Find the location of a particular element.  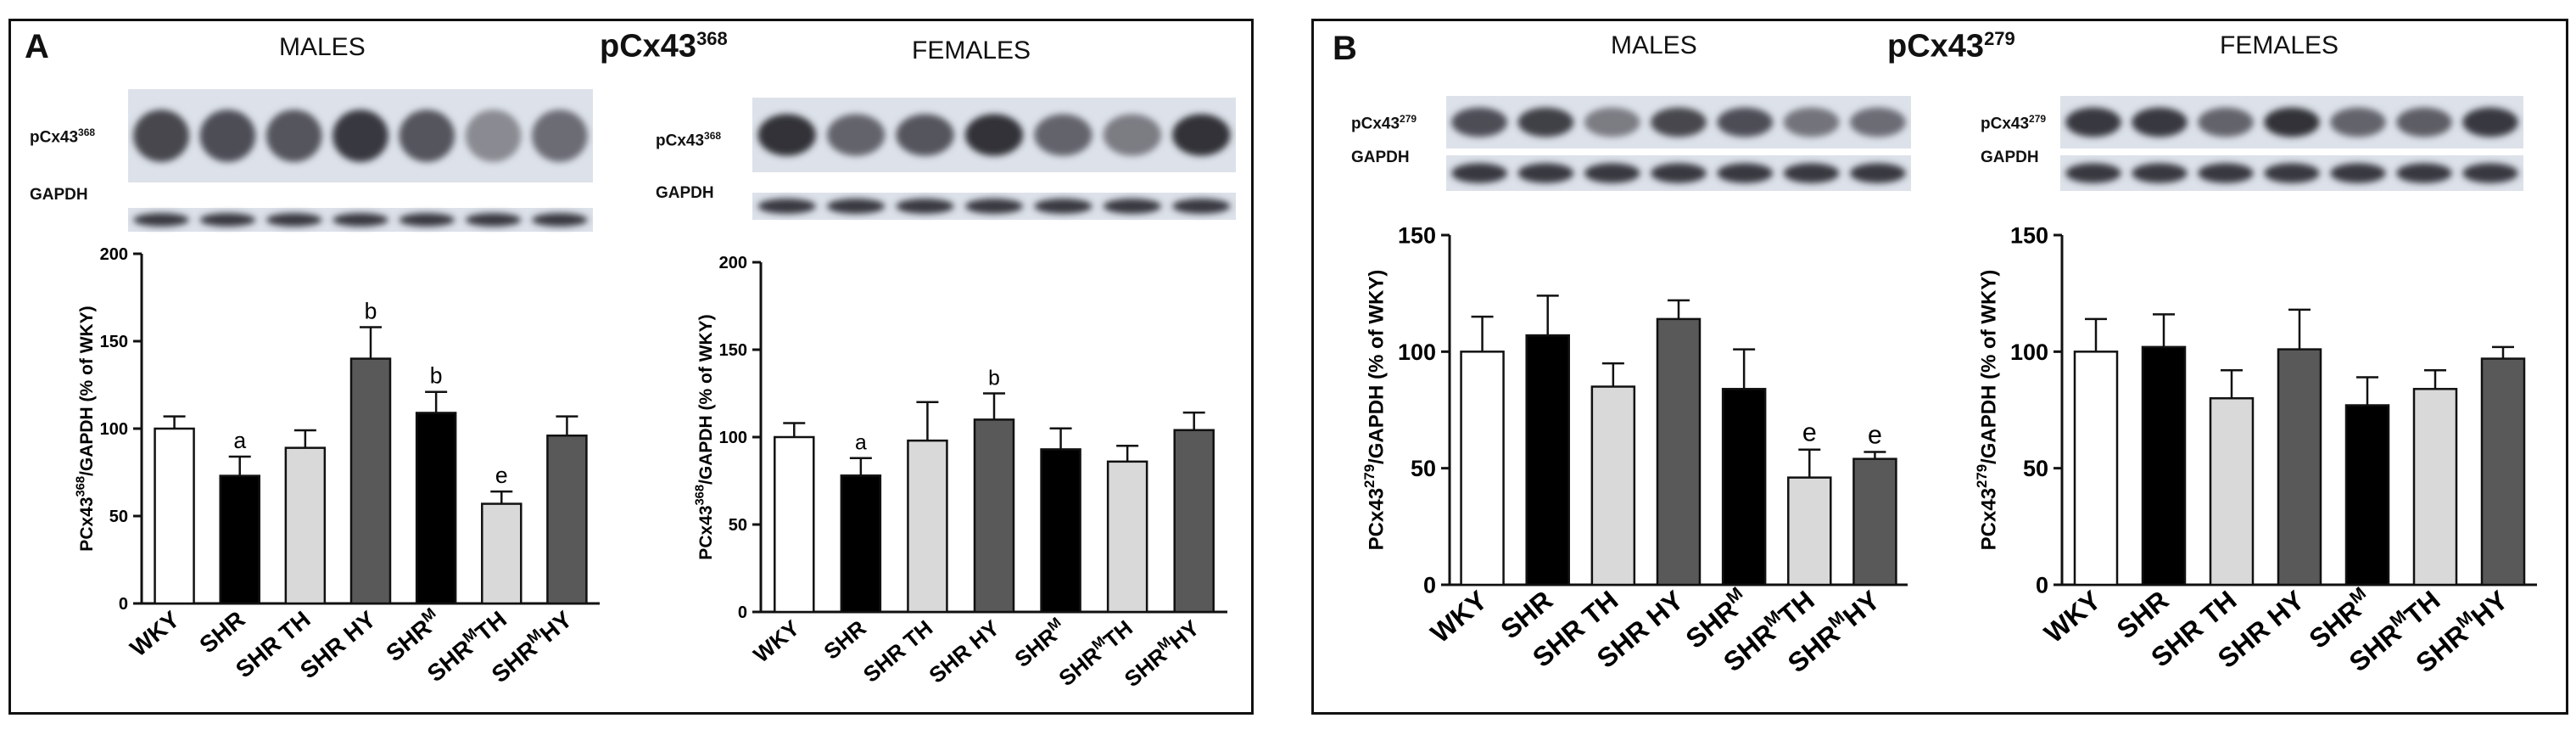

category-label: SHRM is located at coordinates (1039, 643).